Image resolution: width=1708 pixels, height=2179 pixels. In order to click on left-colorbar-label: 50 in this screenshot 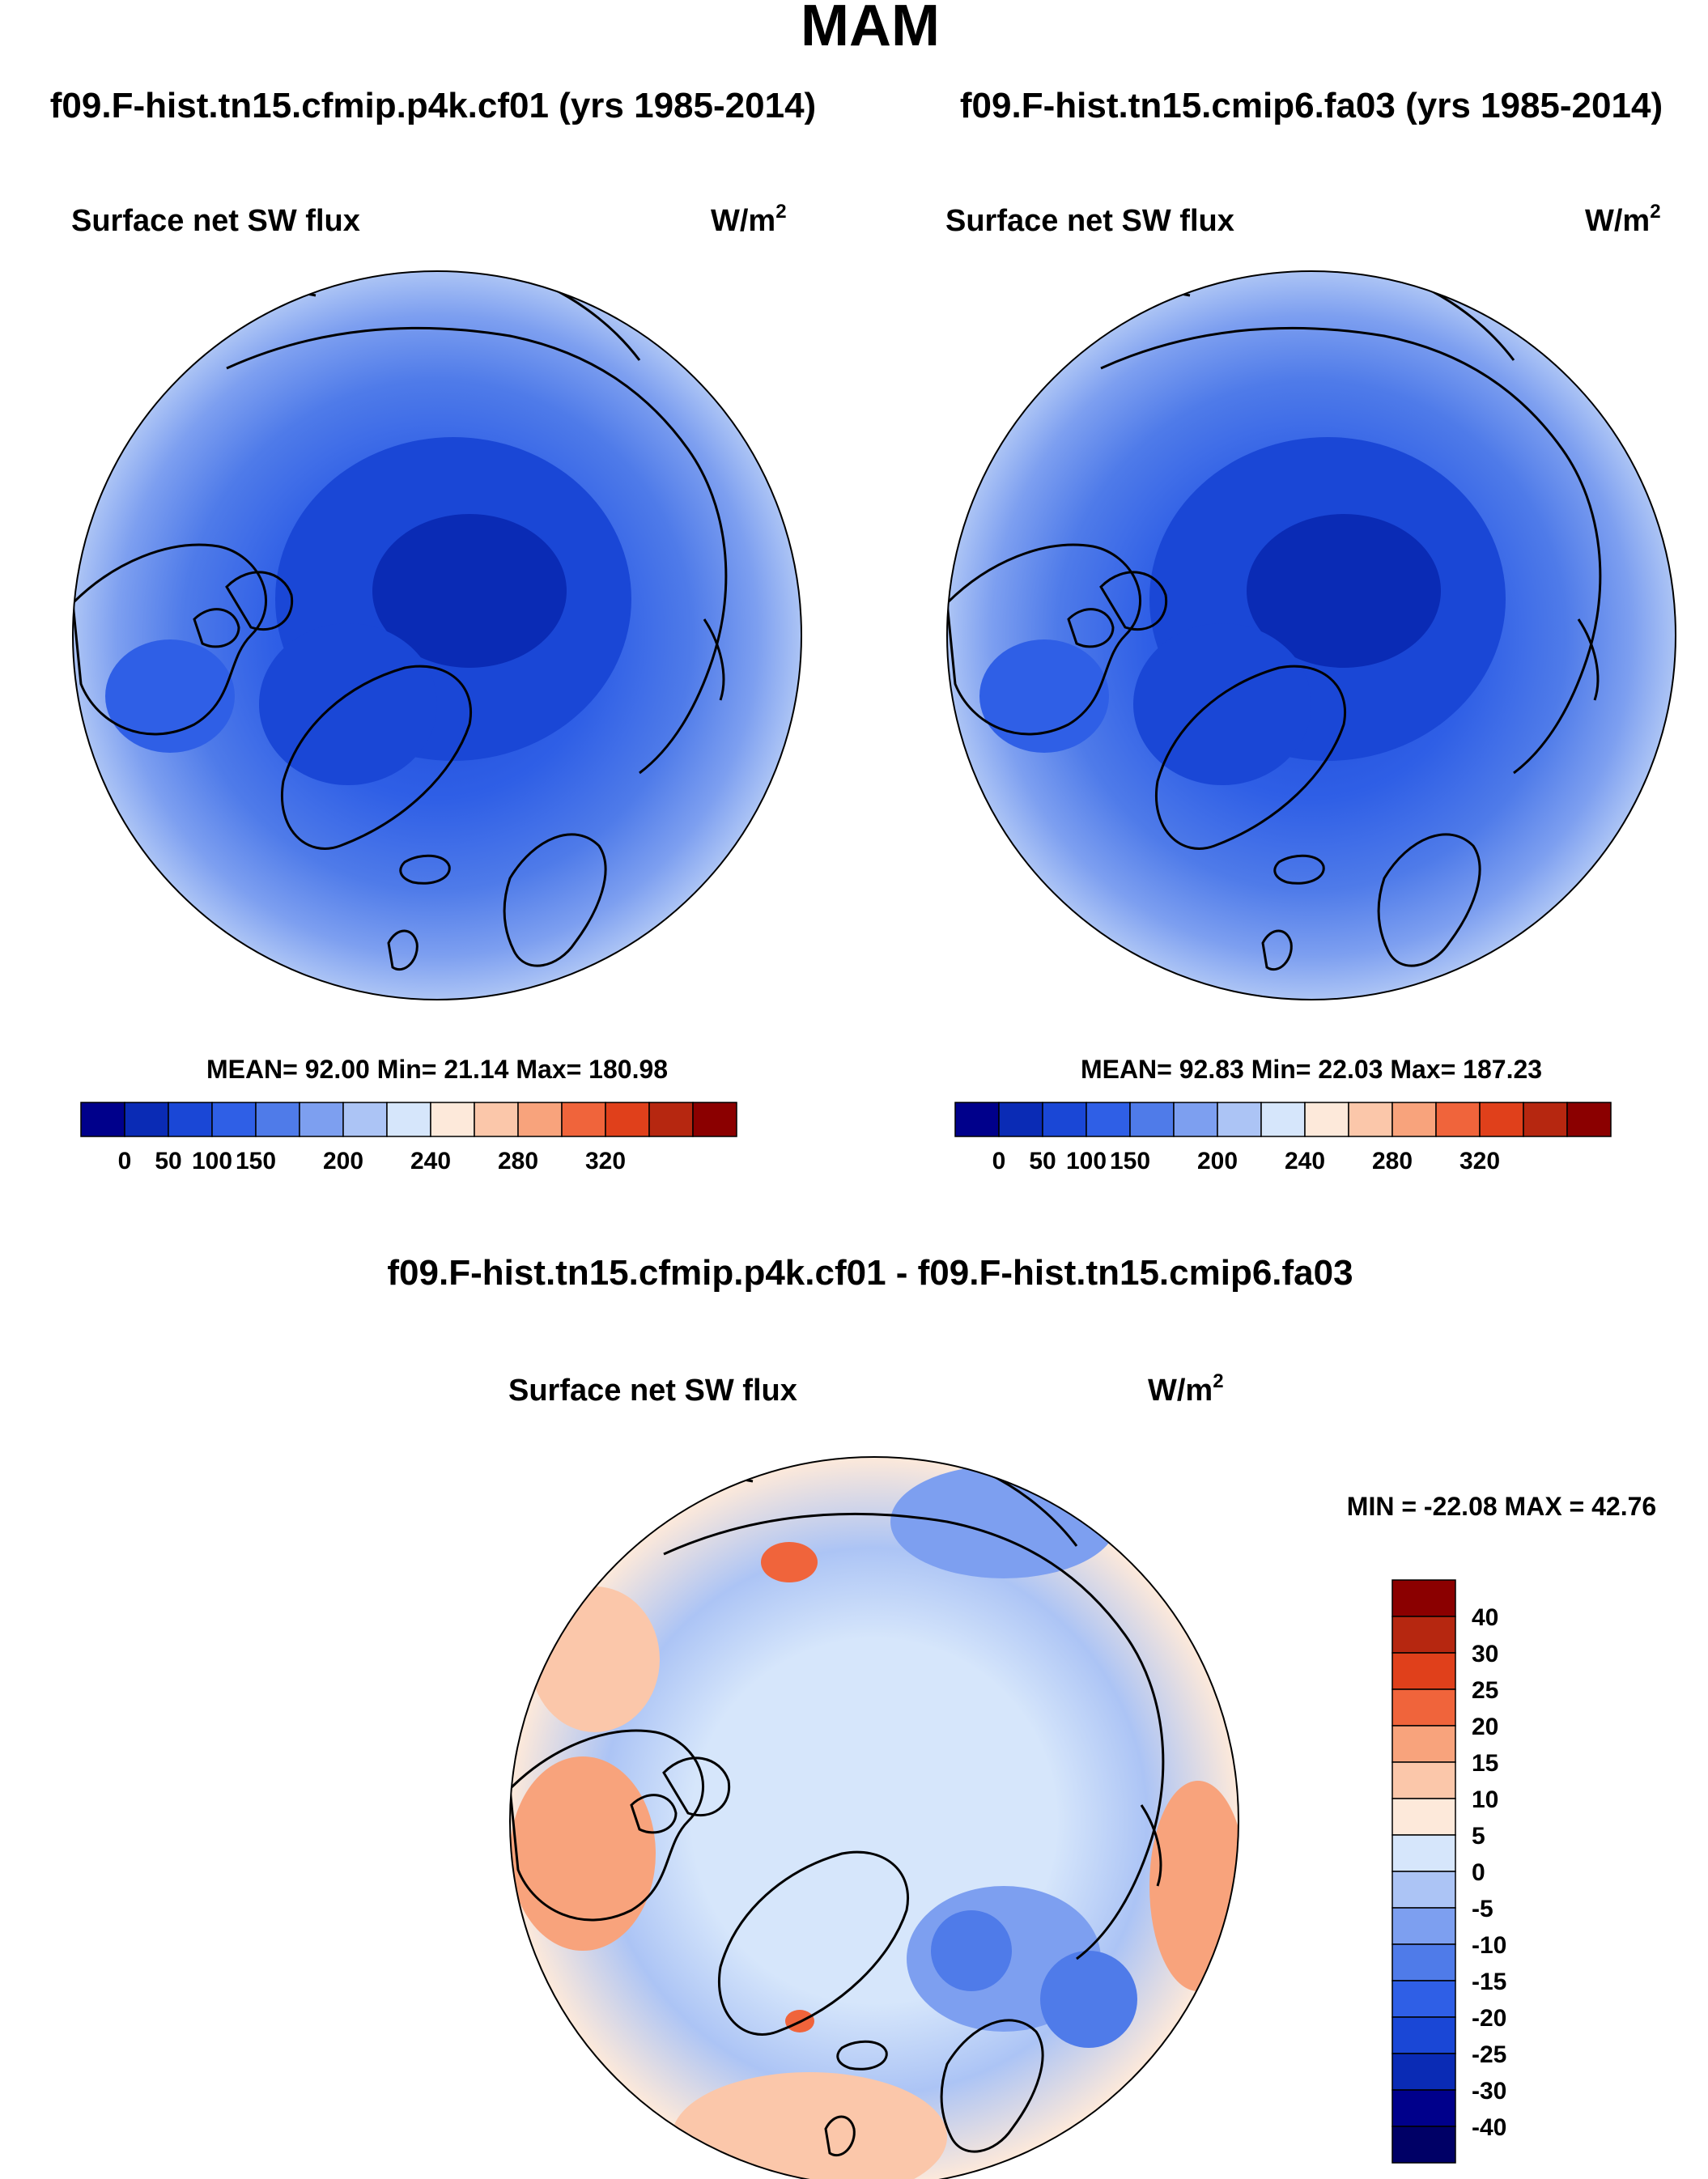, I will do `click(168, 1161)`.